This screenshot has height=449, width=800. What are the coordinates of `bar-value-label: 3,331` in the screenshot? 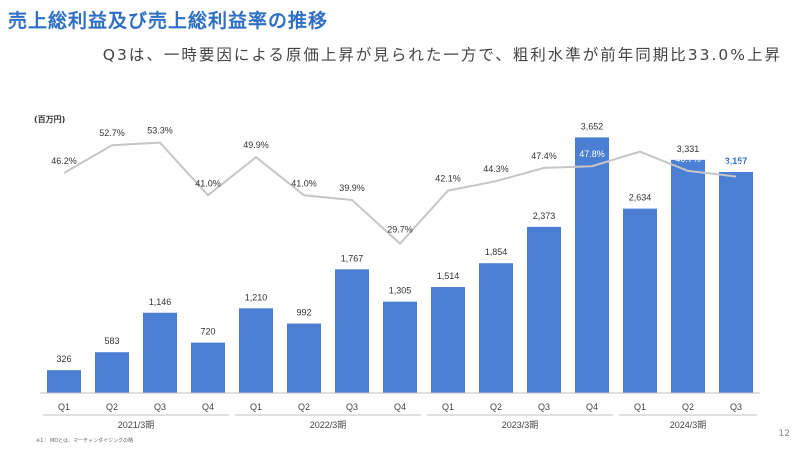 It's located at (688, 149).